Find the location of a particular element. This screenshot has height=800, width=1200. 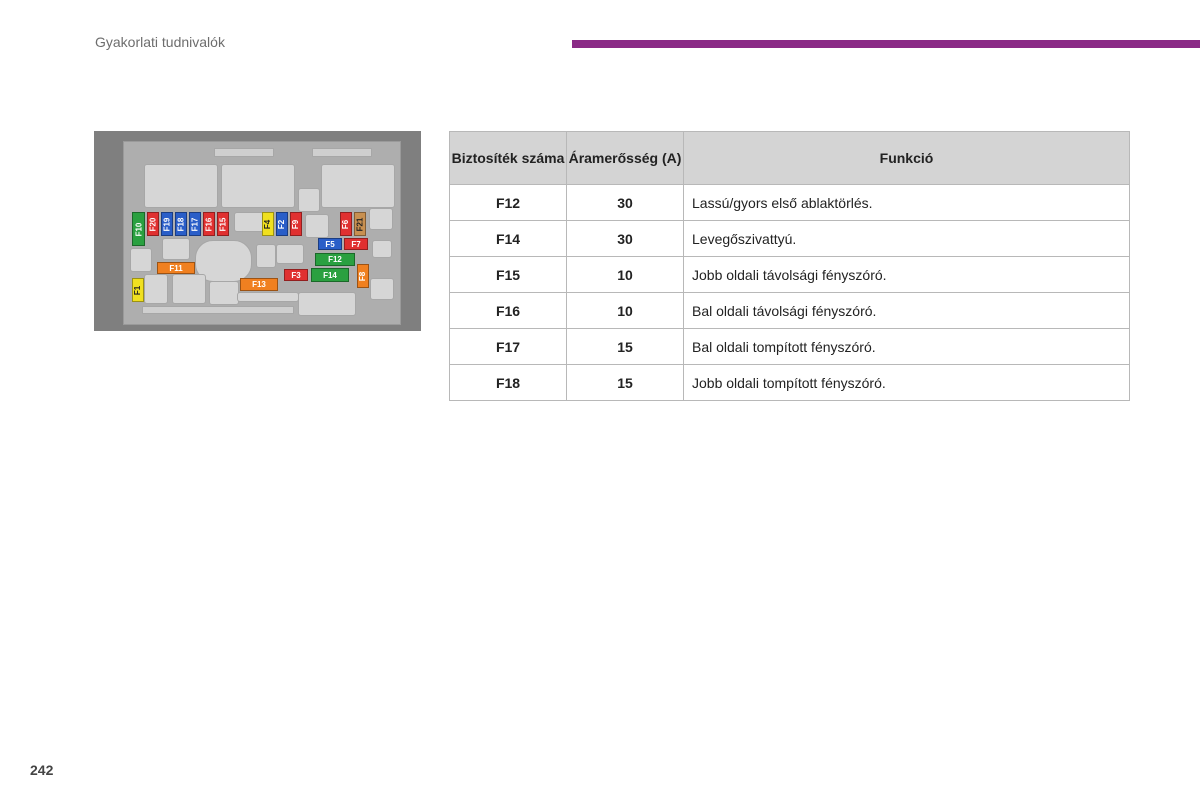

fuse-f19: F19 is located at coordinates (167, 224).